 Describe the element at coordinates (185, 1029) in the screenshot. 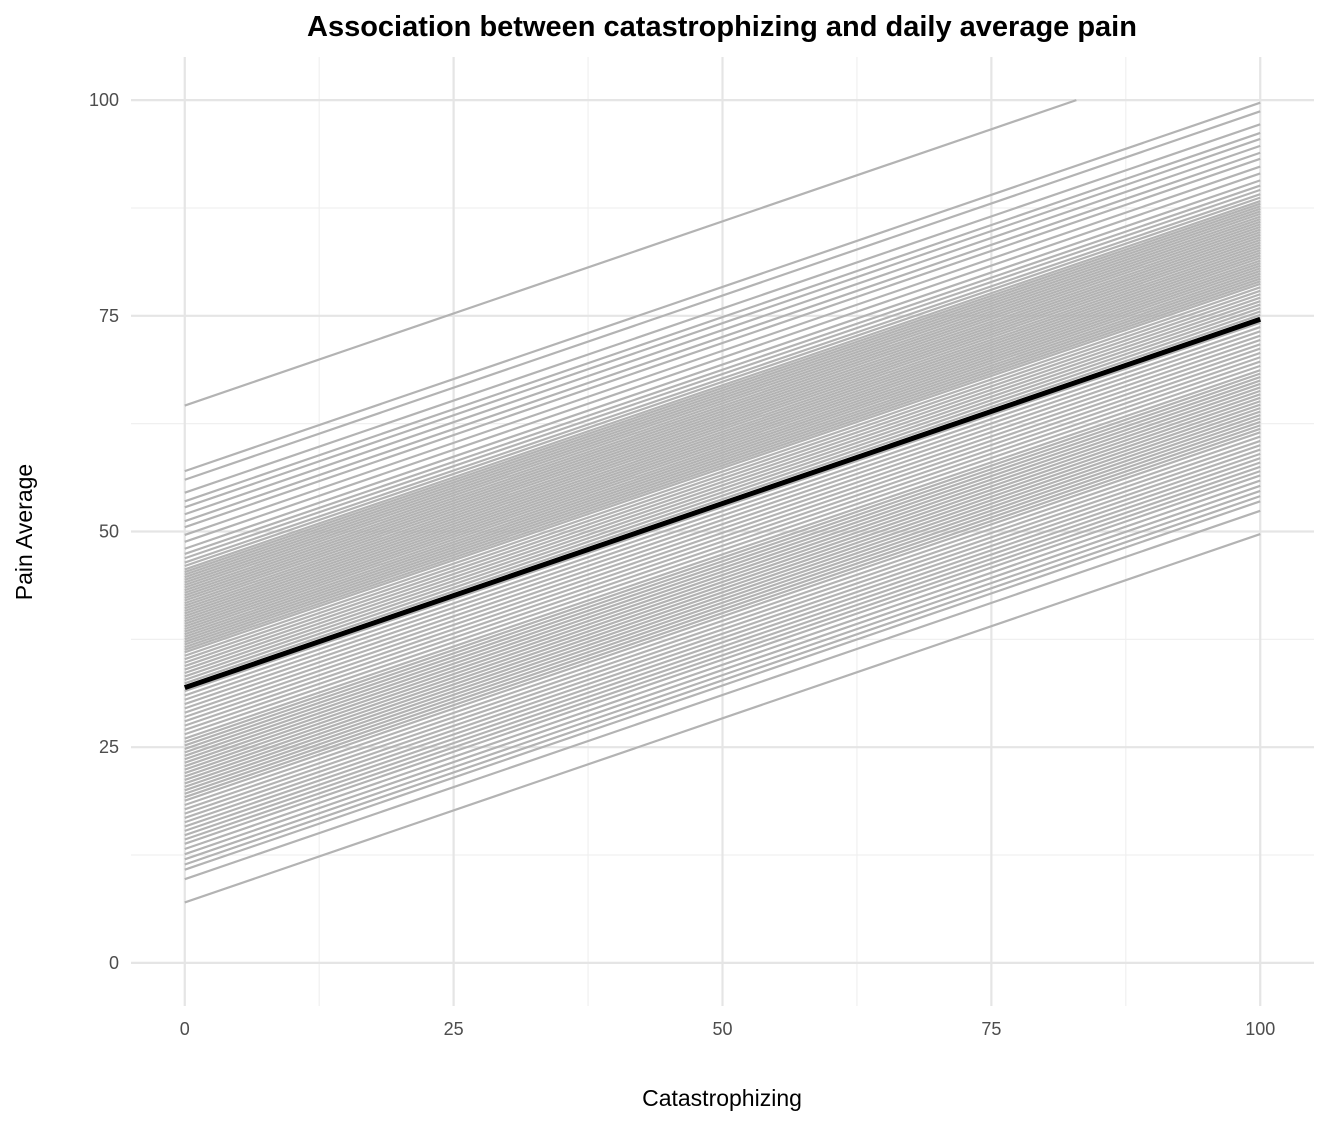

I see `x-tick-label: 0` at that location.